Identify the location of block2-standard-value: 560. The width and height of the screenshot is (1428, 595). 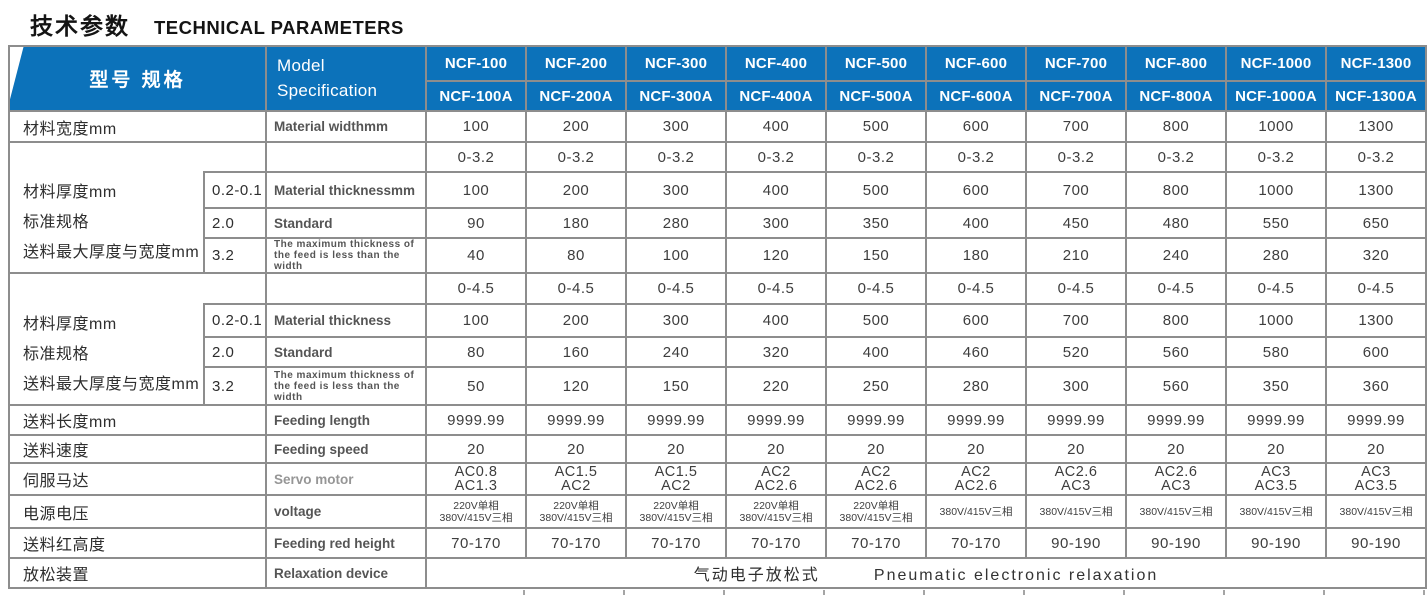
(1176, 352).